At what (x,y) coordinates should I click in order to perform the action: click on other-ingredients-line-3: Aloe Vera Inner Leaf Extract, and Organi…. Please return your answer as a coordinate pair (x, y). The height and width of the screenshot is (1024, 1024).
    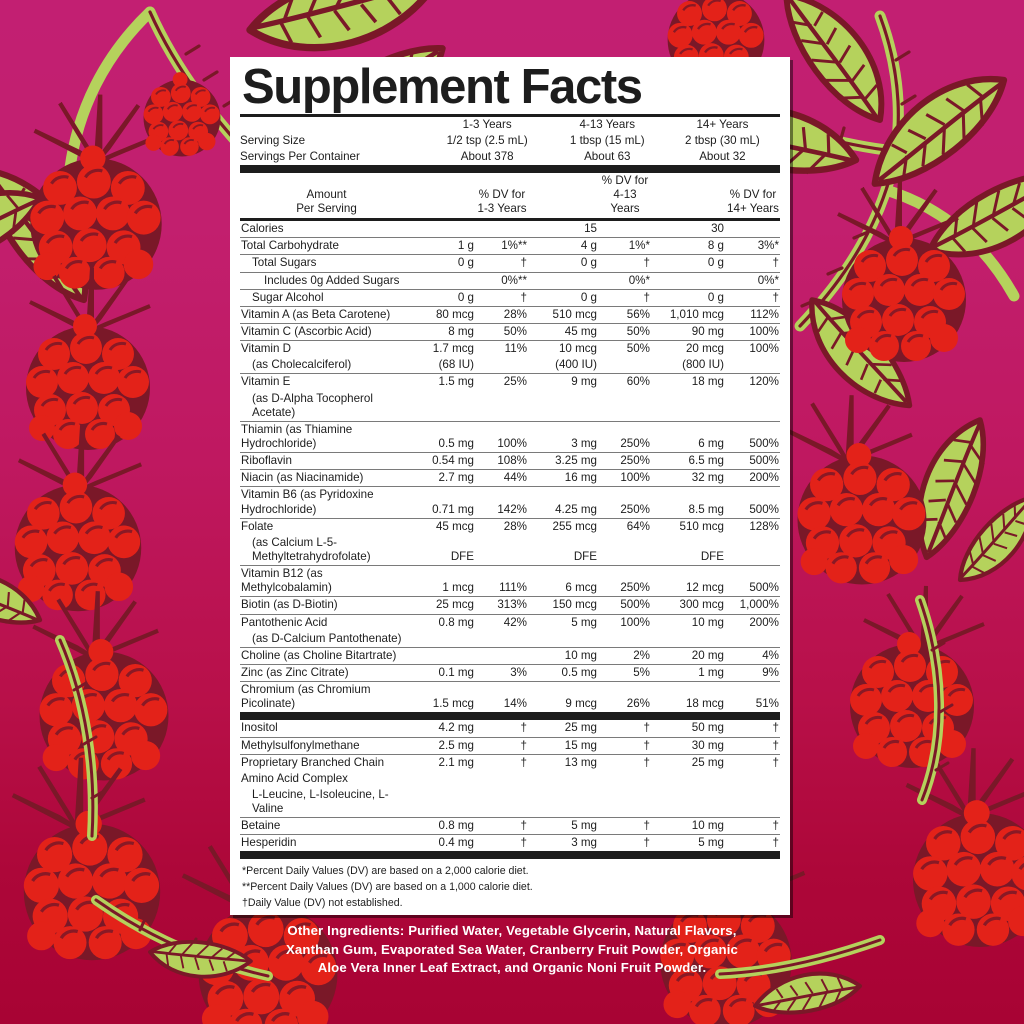
    Looking at the image, I should click on (512, 968).